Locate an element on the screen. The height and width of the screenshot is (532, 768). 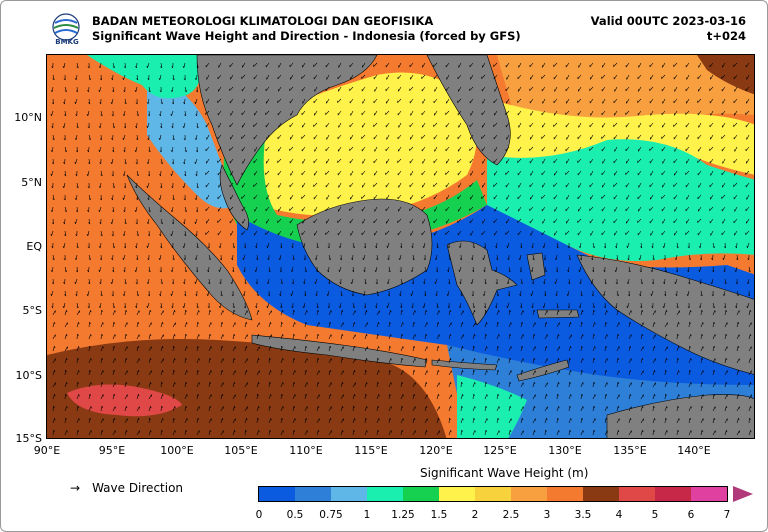
colorbar-segment is located at coordinates (457, 494).